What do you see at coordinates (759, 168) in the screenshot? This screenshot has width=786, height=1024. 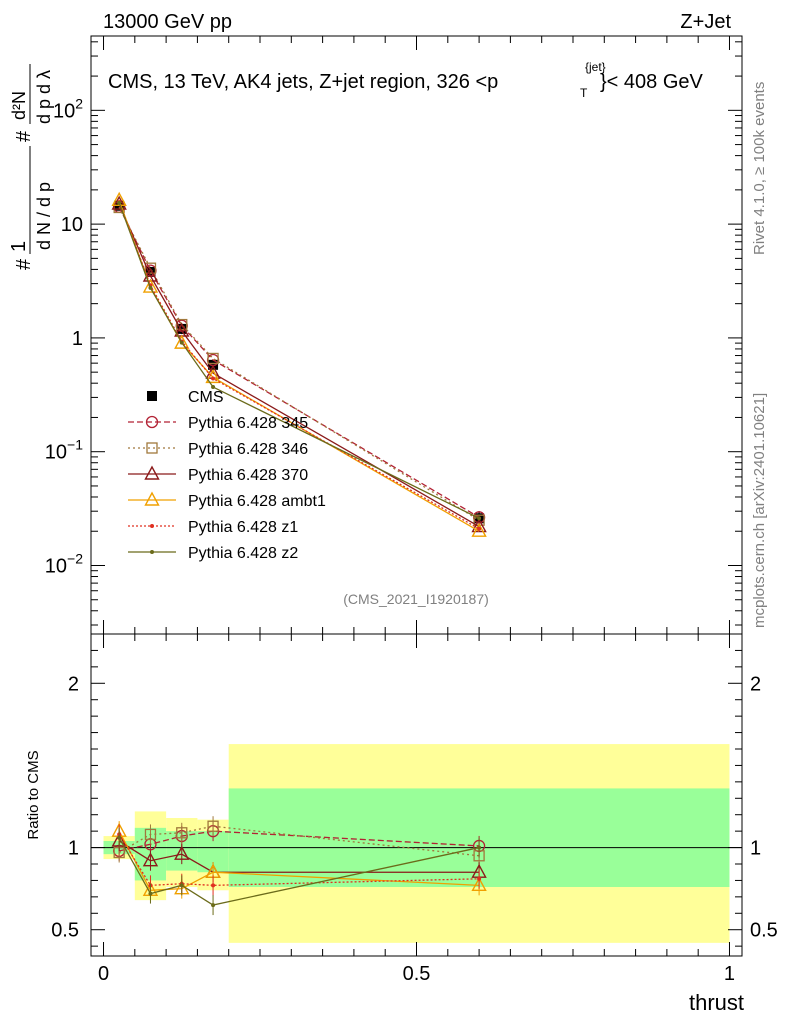 I see `rivet-note: Rivet 4.1.0, ≥ 100k events` at bounding box center [759, 168].